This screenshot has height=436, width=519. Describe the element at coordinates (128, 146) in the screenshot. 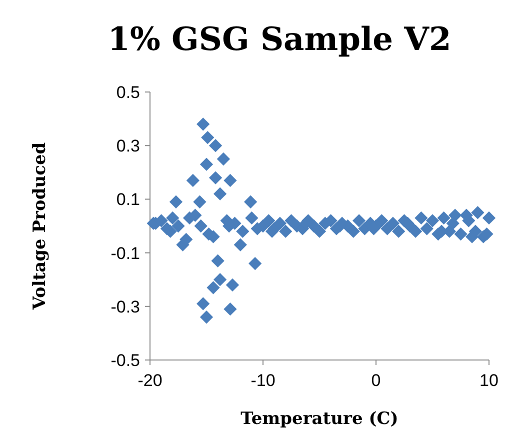

I see `y-tick-label: 0.3` at that location.